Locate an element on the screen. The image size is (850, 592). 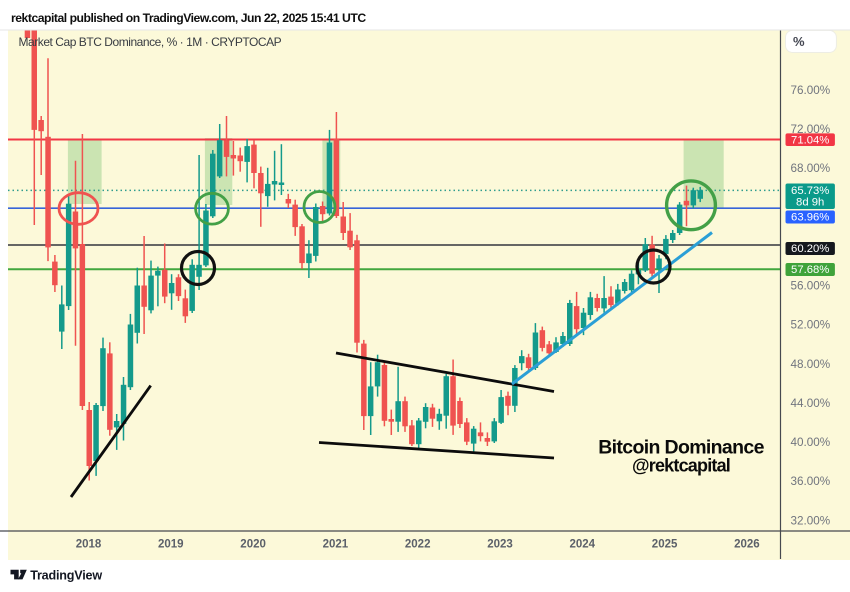
svg-text: @rektcapital is located at coordinates (681, 466).